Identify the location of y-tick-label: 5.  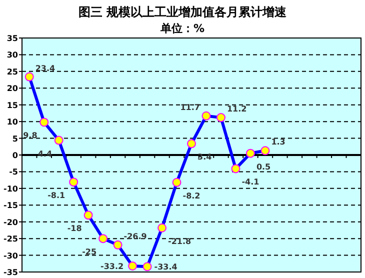
(15, 139).